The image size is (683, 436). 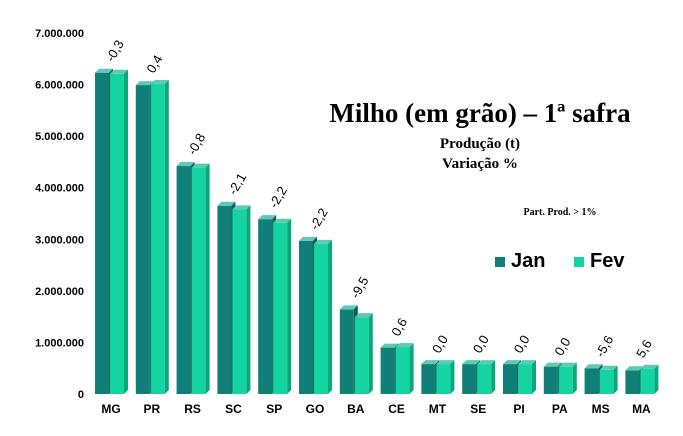 I want to click on chart-title: Milho (em grão) – 1ª safra, so click(x=480, y=113).